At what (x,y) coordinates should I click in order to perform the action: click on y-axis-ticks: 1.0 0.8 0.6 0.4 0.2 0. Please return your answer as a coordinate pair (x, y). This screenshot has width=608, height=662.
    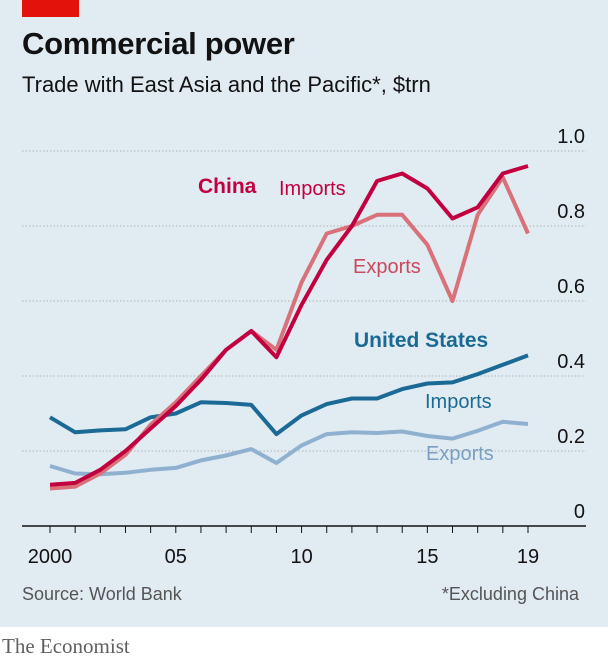
    Looking at the image, I should click on (571, 324).